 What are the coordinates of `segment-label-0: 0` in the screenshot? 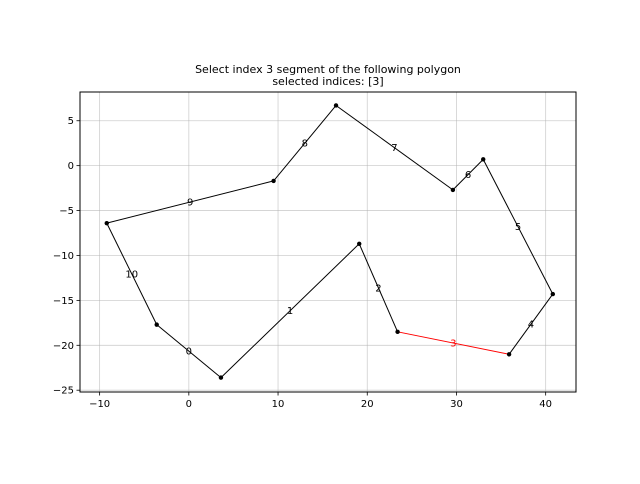 It's located at (189, 352).